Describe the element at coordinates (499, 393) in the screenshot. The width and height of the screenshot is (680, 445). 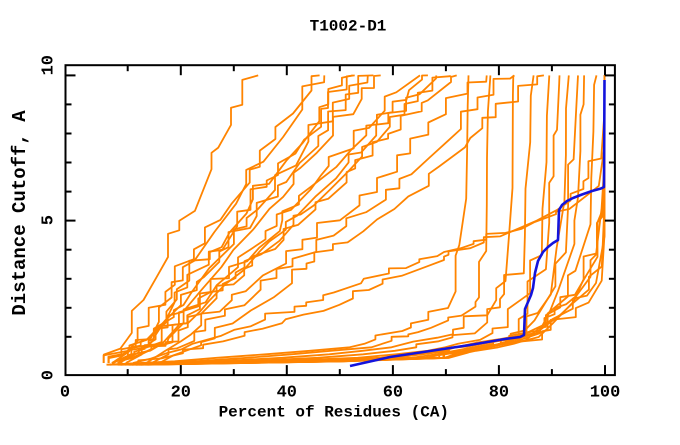
I see `svg-text: 80` at that location.